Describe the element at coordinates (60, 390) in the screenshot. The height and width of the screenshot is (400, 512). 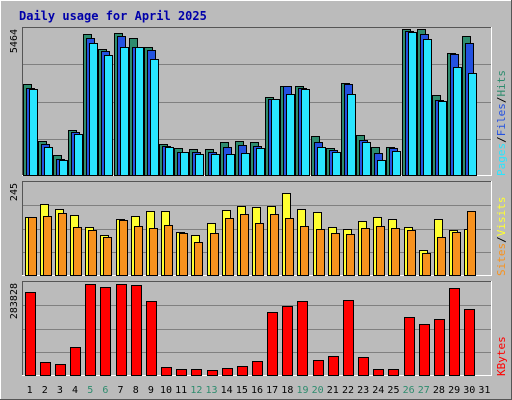
I see `x-tick-label: 3` at that location.